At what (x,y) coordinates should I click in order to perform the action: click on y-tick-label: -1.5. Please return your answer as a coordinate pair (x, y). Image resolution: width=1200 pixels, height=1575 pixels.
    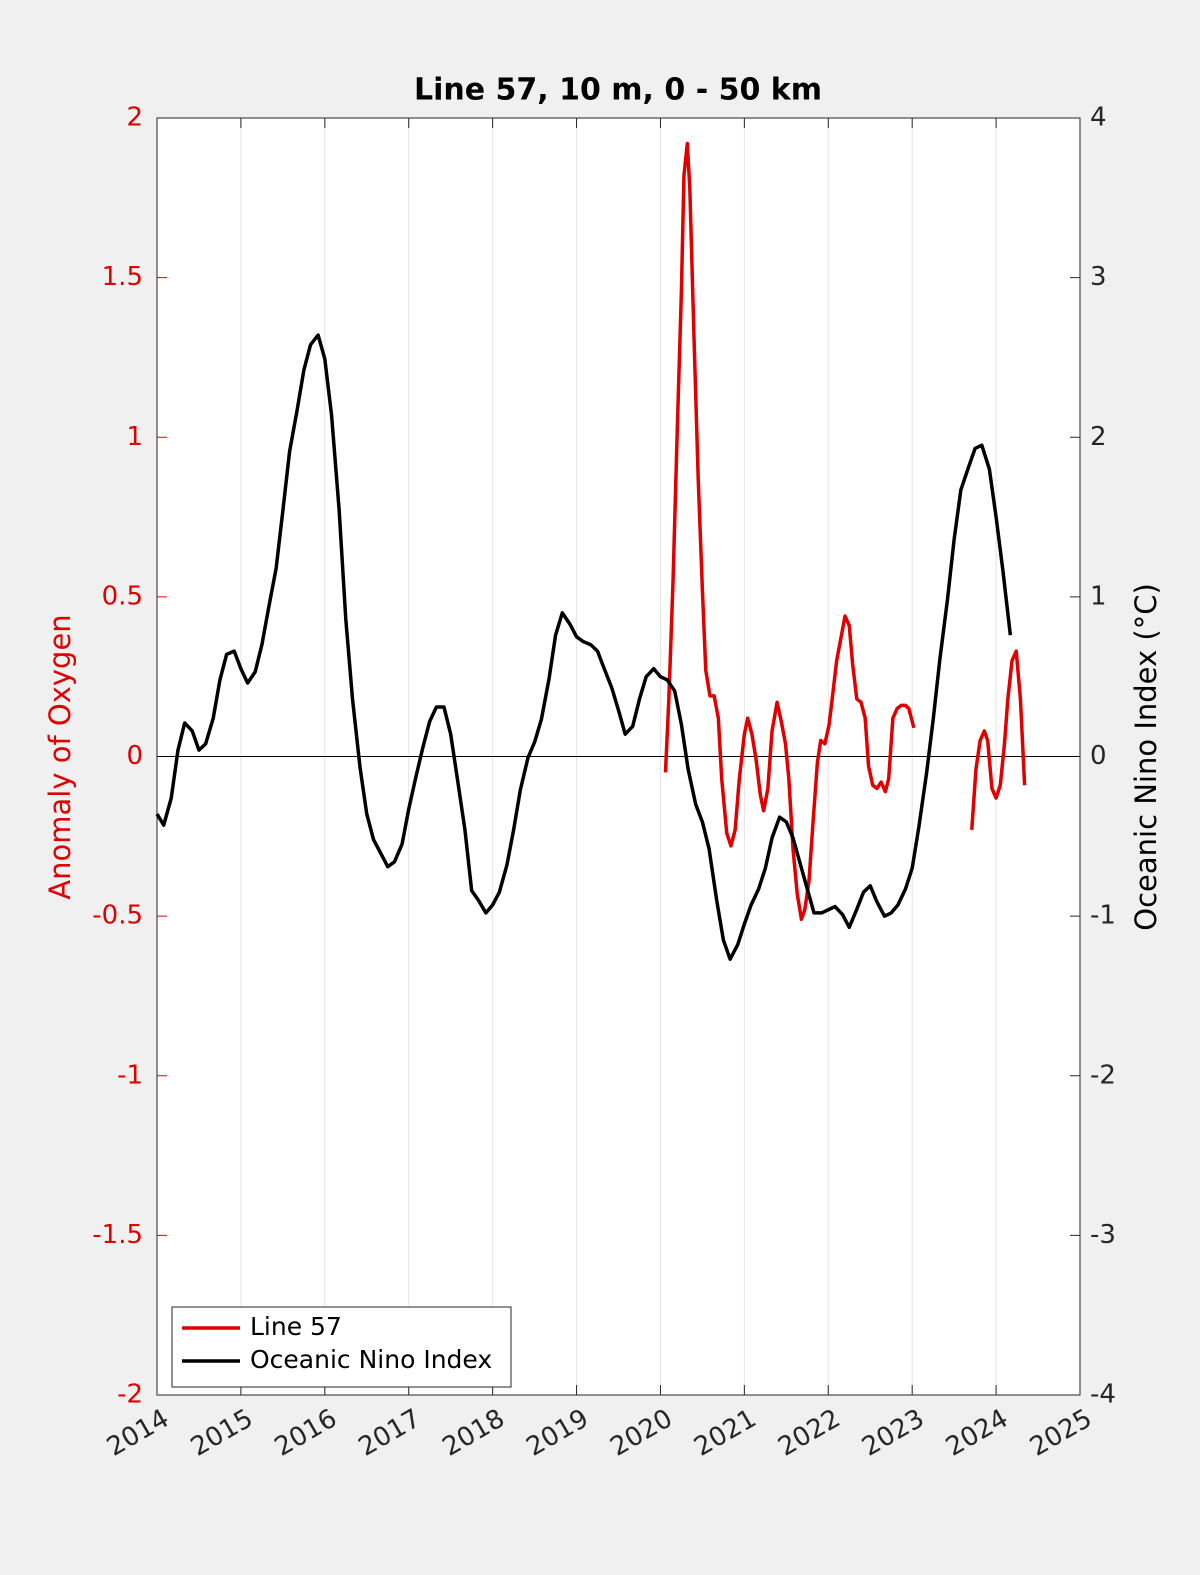
    Looking at the image, I should click on (117, 1235).